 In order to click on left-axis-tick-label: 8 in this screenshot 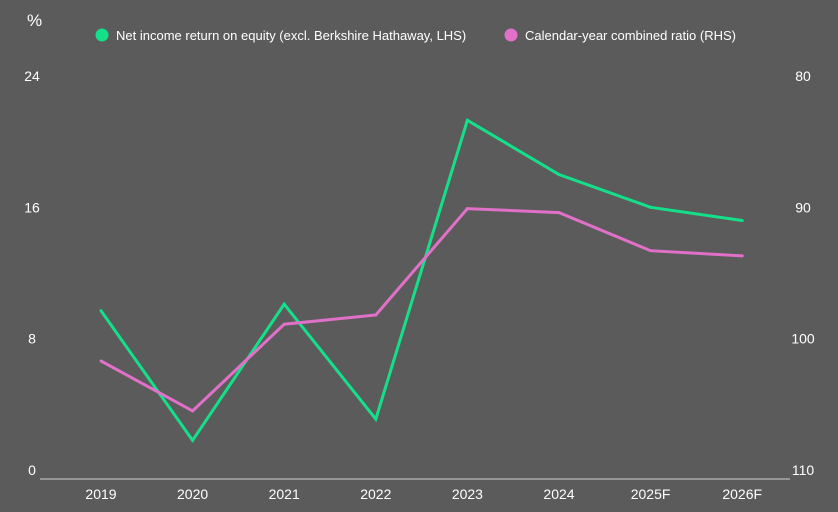, I will do `click(32, 339)`.